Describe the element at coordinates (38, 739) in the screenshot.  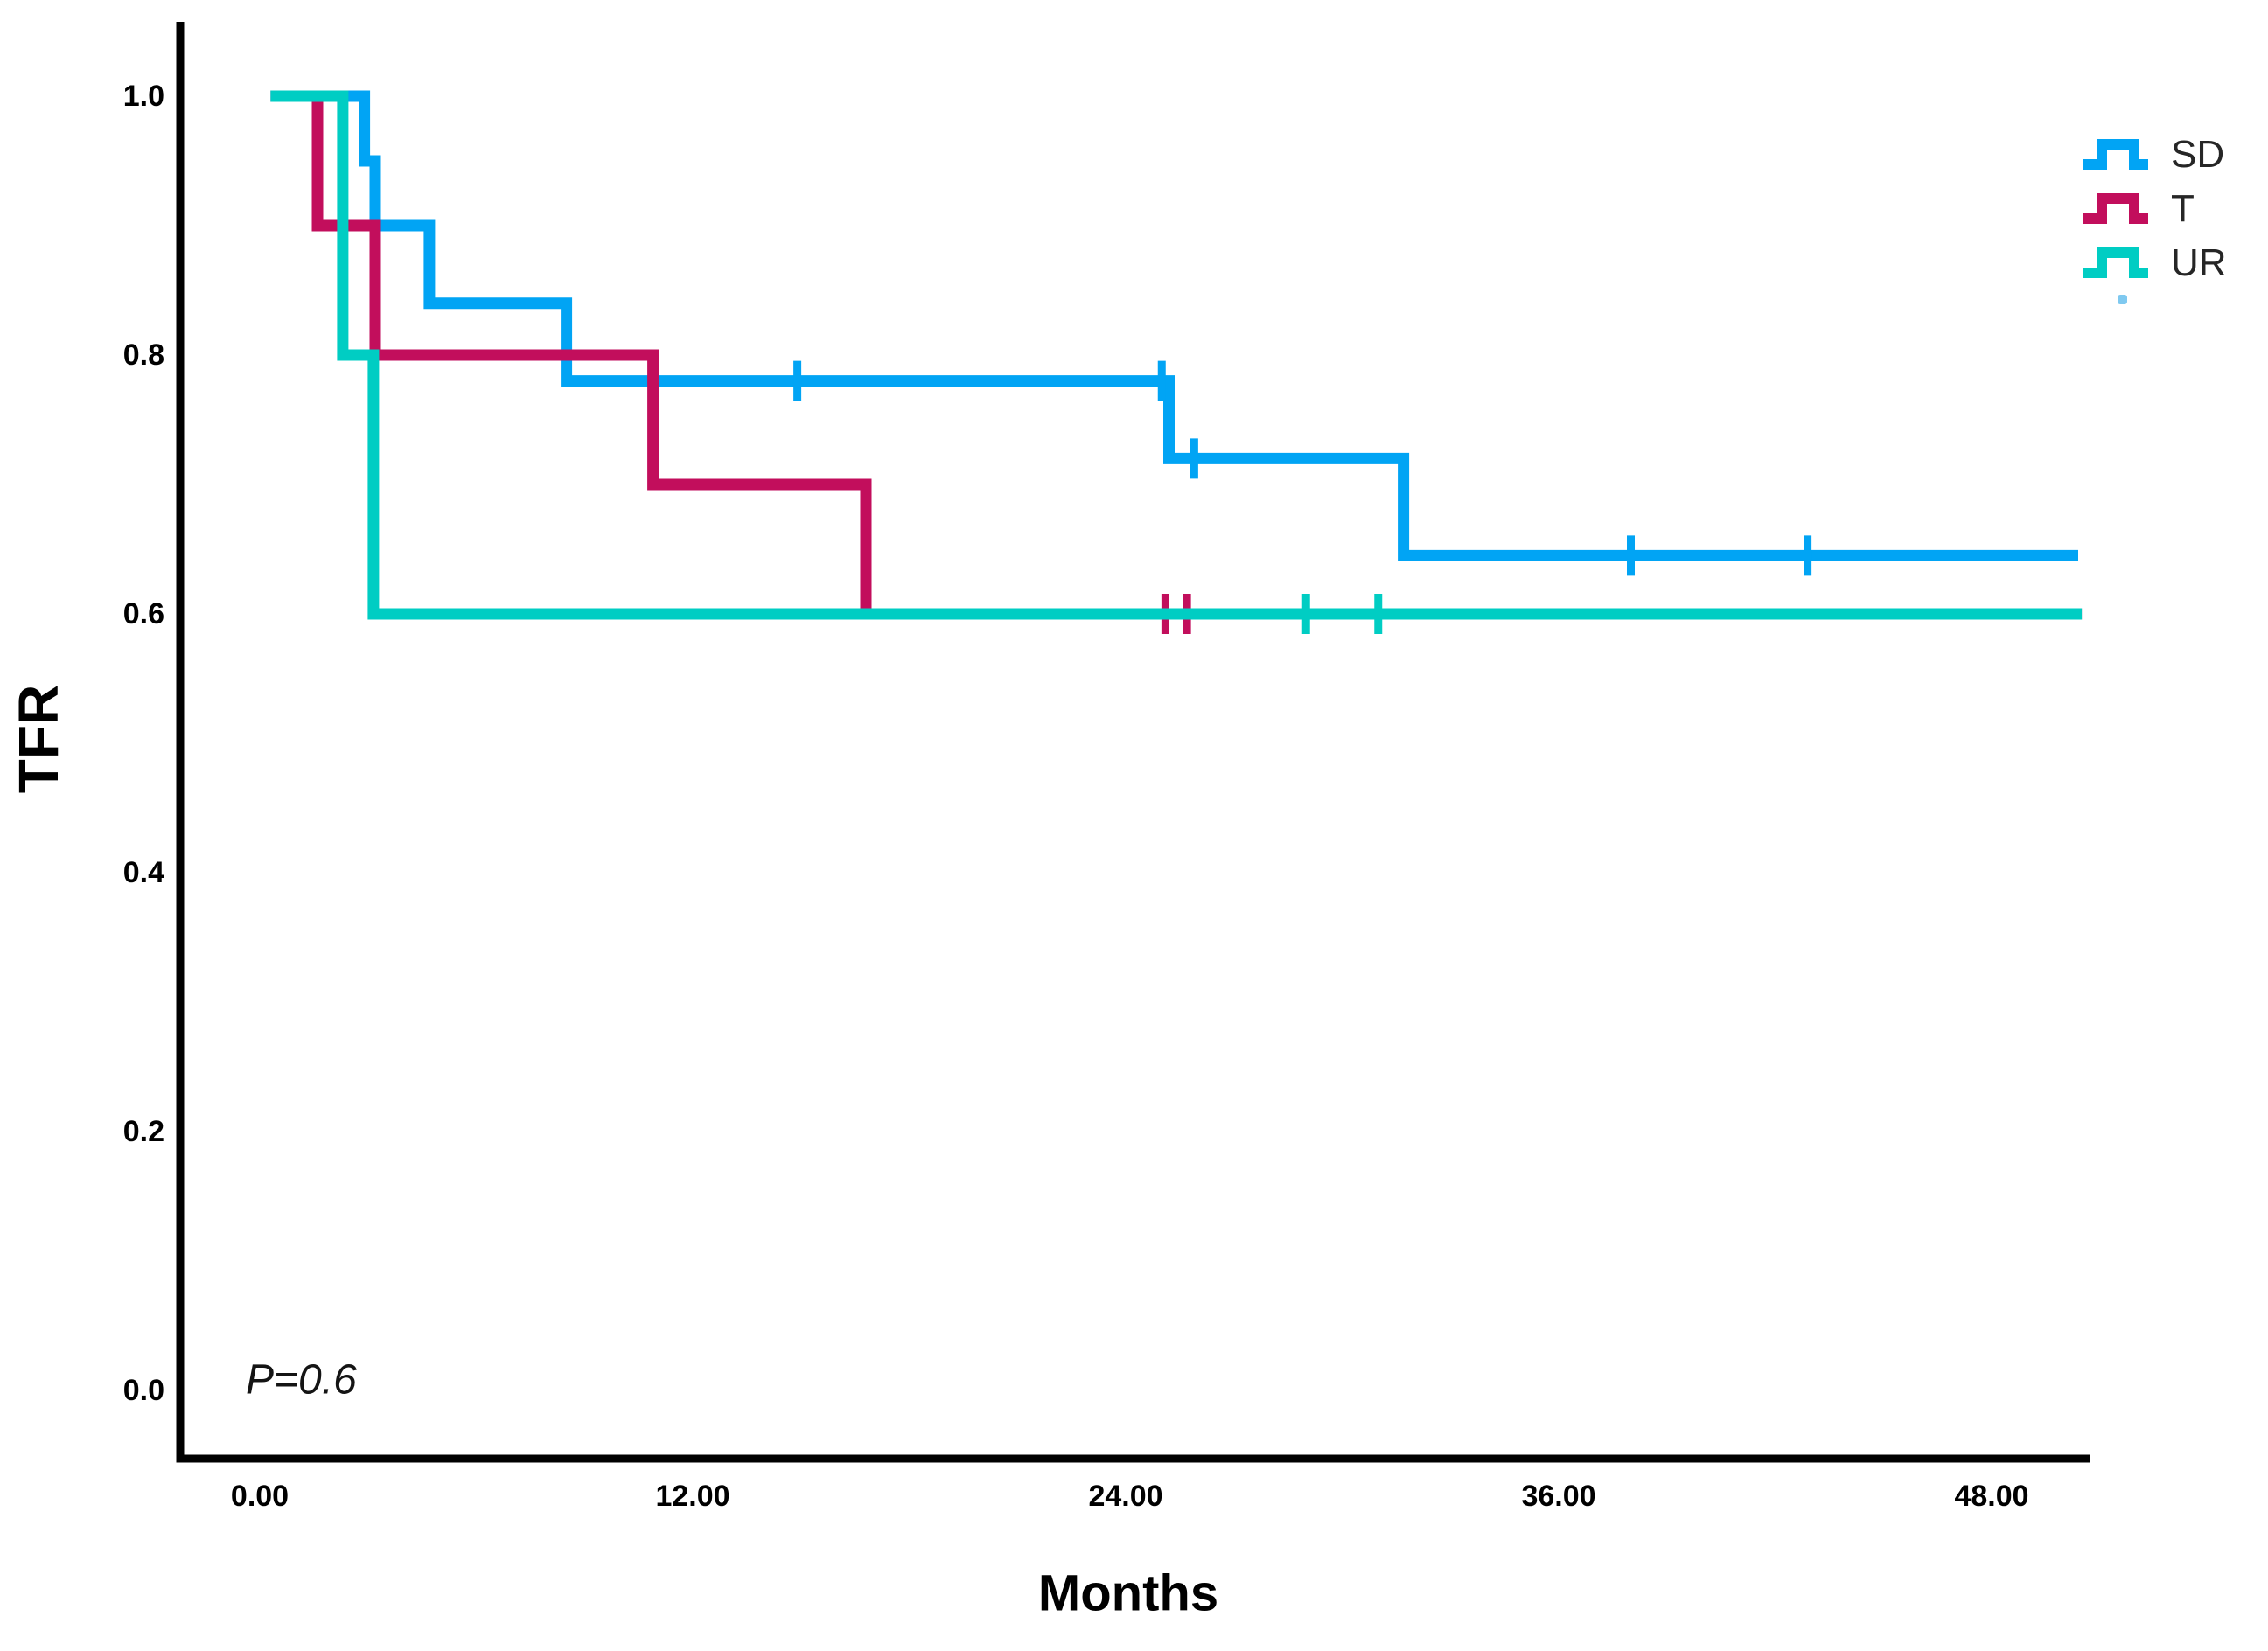
I see `y-axis-title: TFR` at that location.